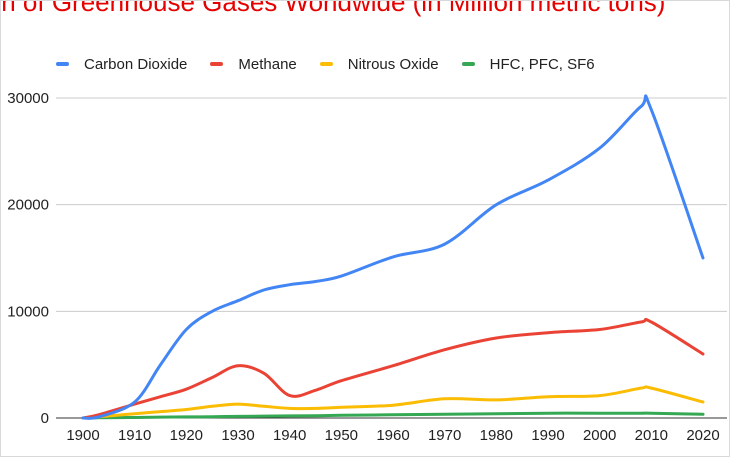 This screenshot has height=457, width=730. What do you see at coordinates (468, 64) in the screenshot?
I see `legend-swatch-hfc-pfc-sf6` at bounding box center [468, 64].